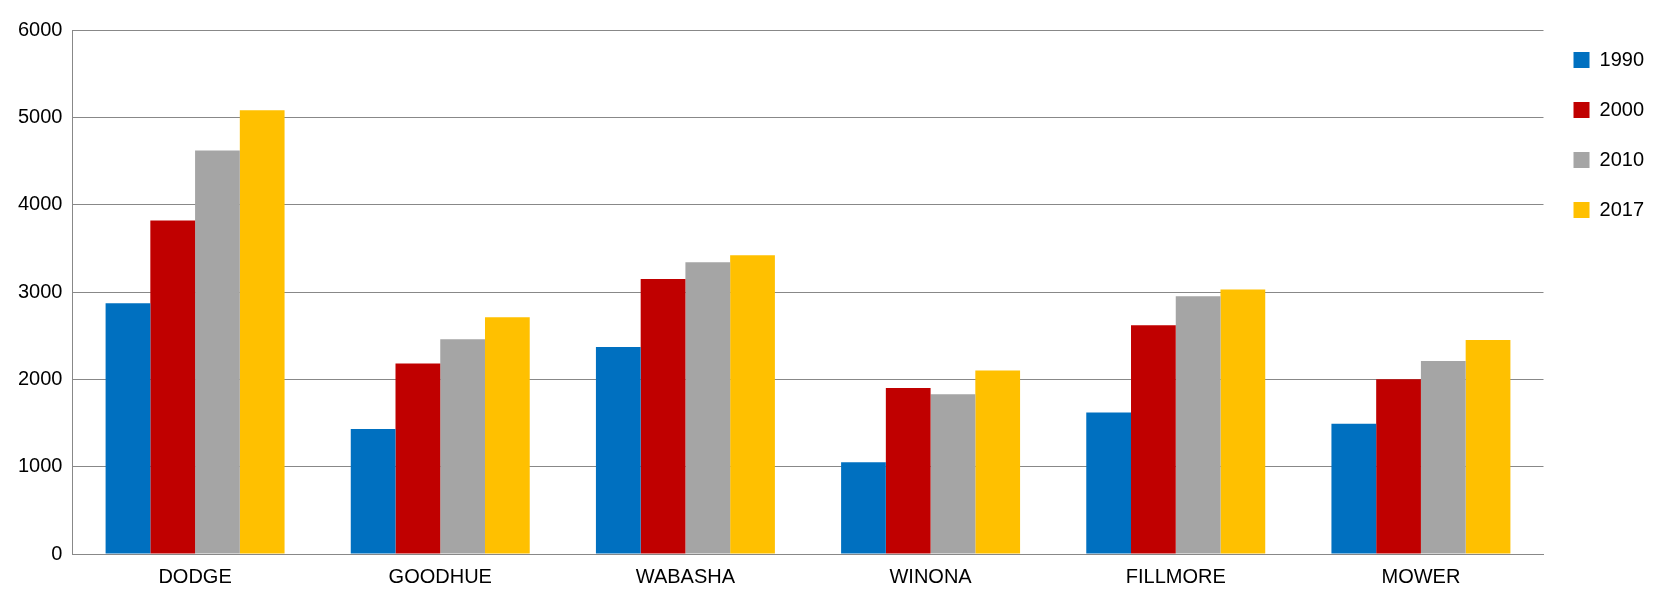 Image resolution: width=1671 pixels, height=602 pixels. What do you see at coordinates (1175, 575) in the screenshot?
I see `x-tick-label: FILLMORE` at bounding box center [1175, 575].